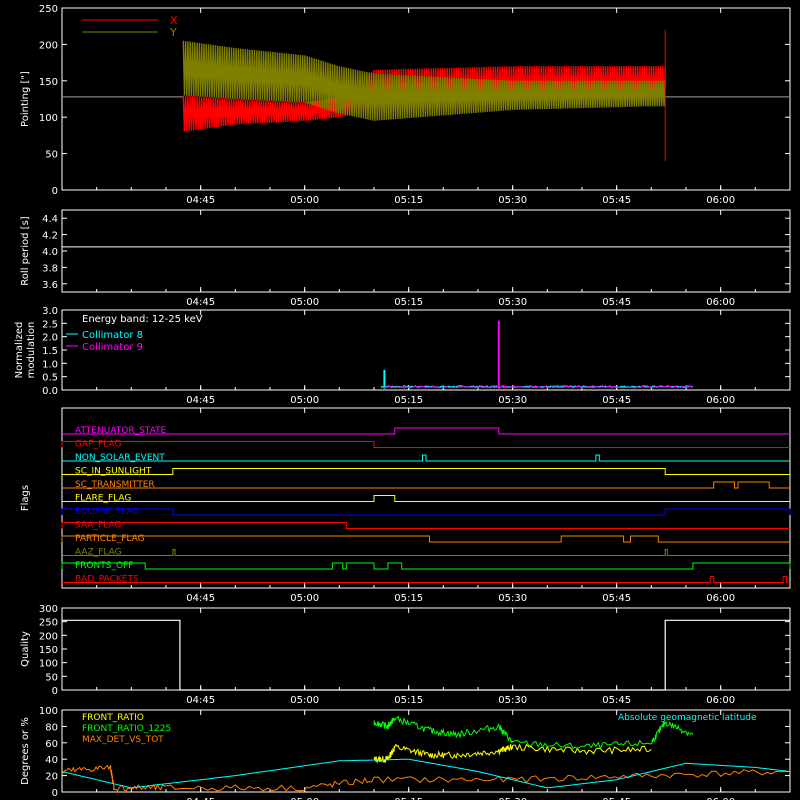 The height and width of the screenshot is (800, 800). I want to click on legend-label-max-det-vs-tot: MAX_DET_VS_TOT, so click(123, 740).